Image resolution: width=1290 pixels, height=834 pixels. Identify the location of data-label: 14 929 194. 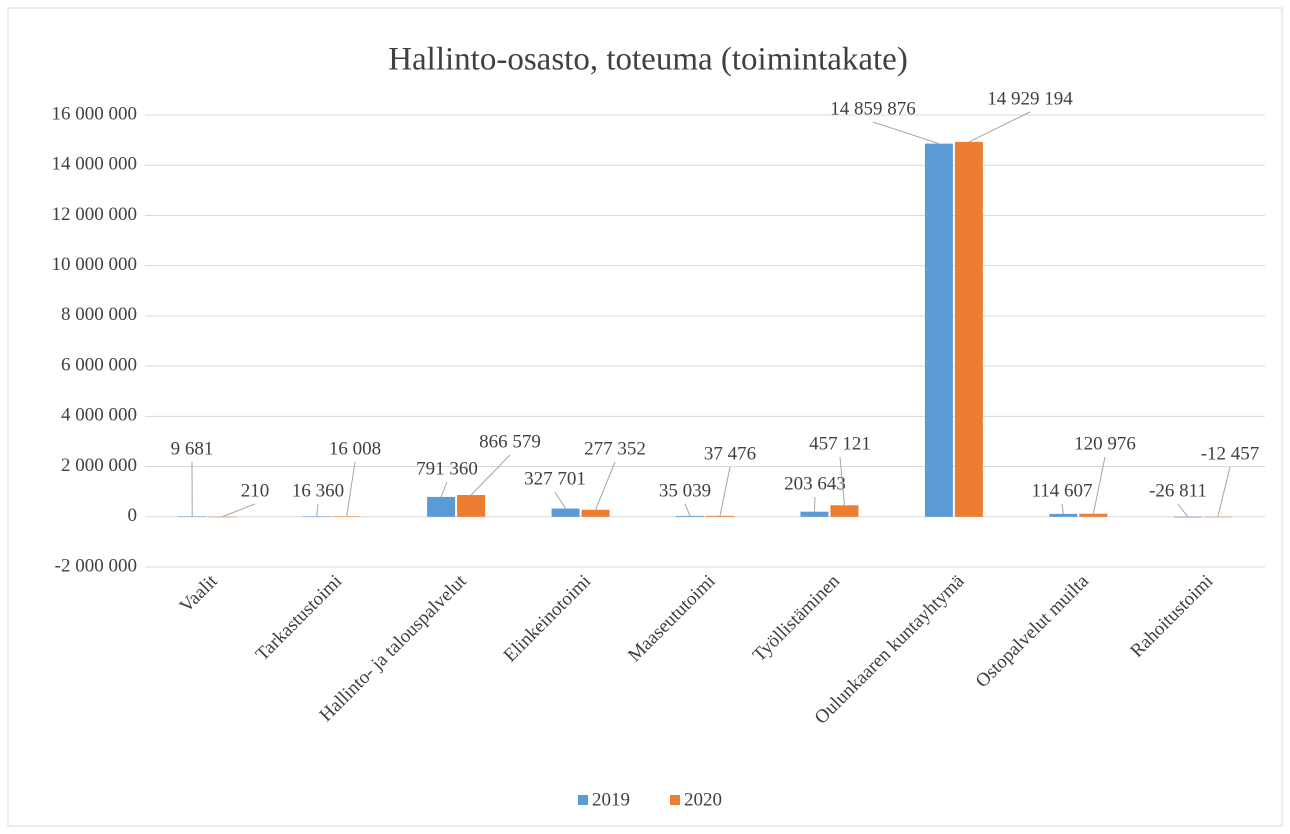
(1030, 98).